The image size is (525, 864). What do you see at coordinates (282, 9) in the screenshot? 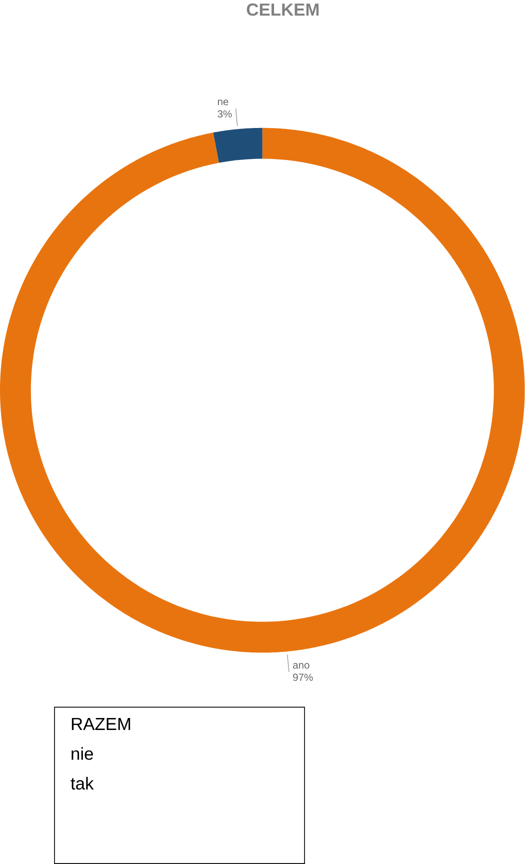
I see `chart-title: CELKEM` at bounding box center [282, 9].